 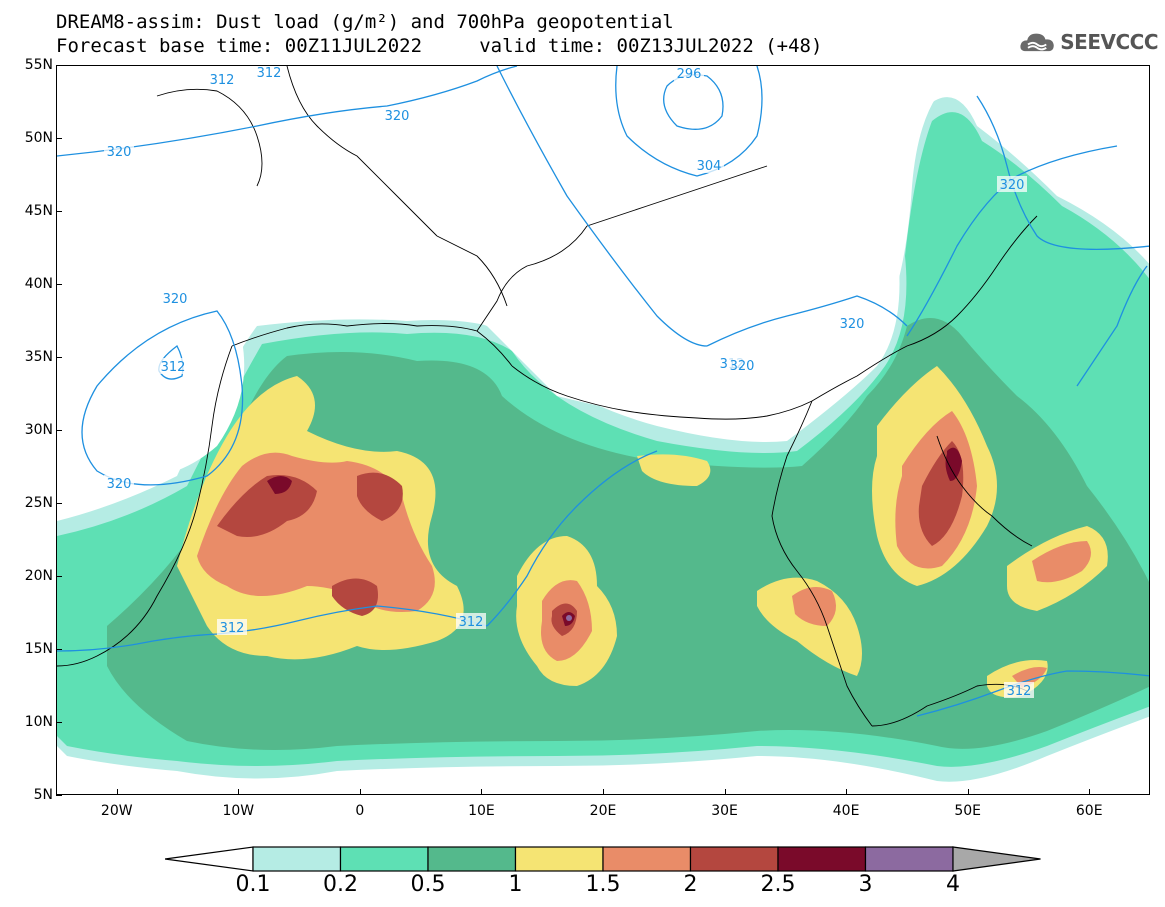 What do you see at coordinates (38, 357) in the screenshot?
I see `latitude-label: 35N` at bounding box center [38, 357].